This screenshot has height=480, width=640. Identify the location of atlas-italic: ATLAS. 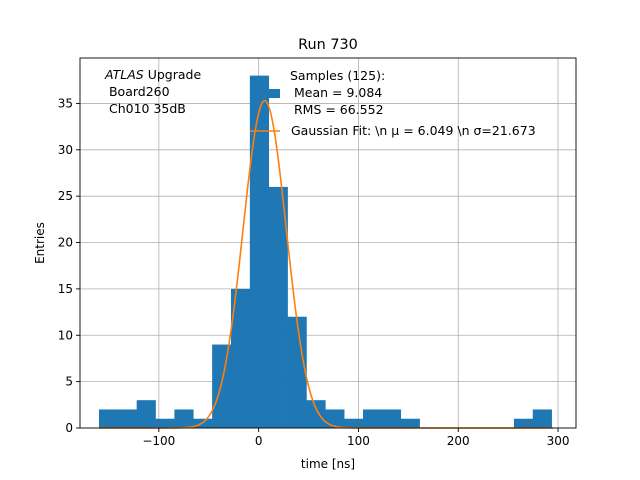
(124, 74).